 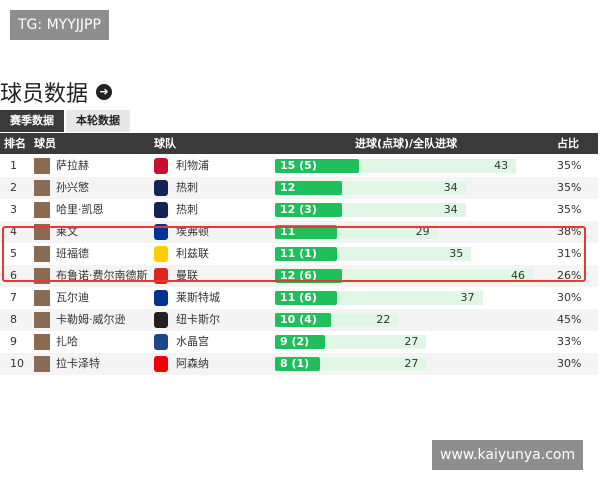 I want to click on team-name: 埃弗顿, so click(x=192, y=231).